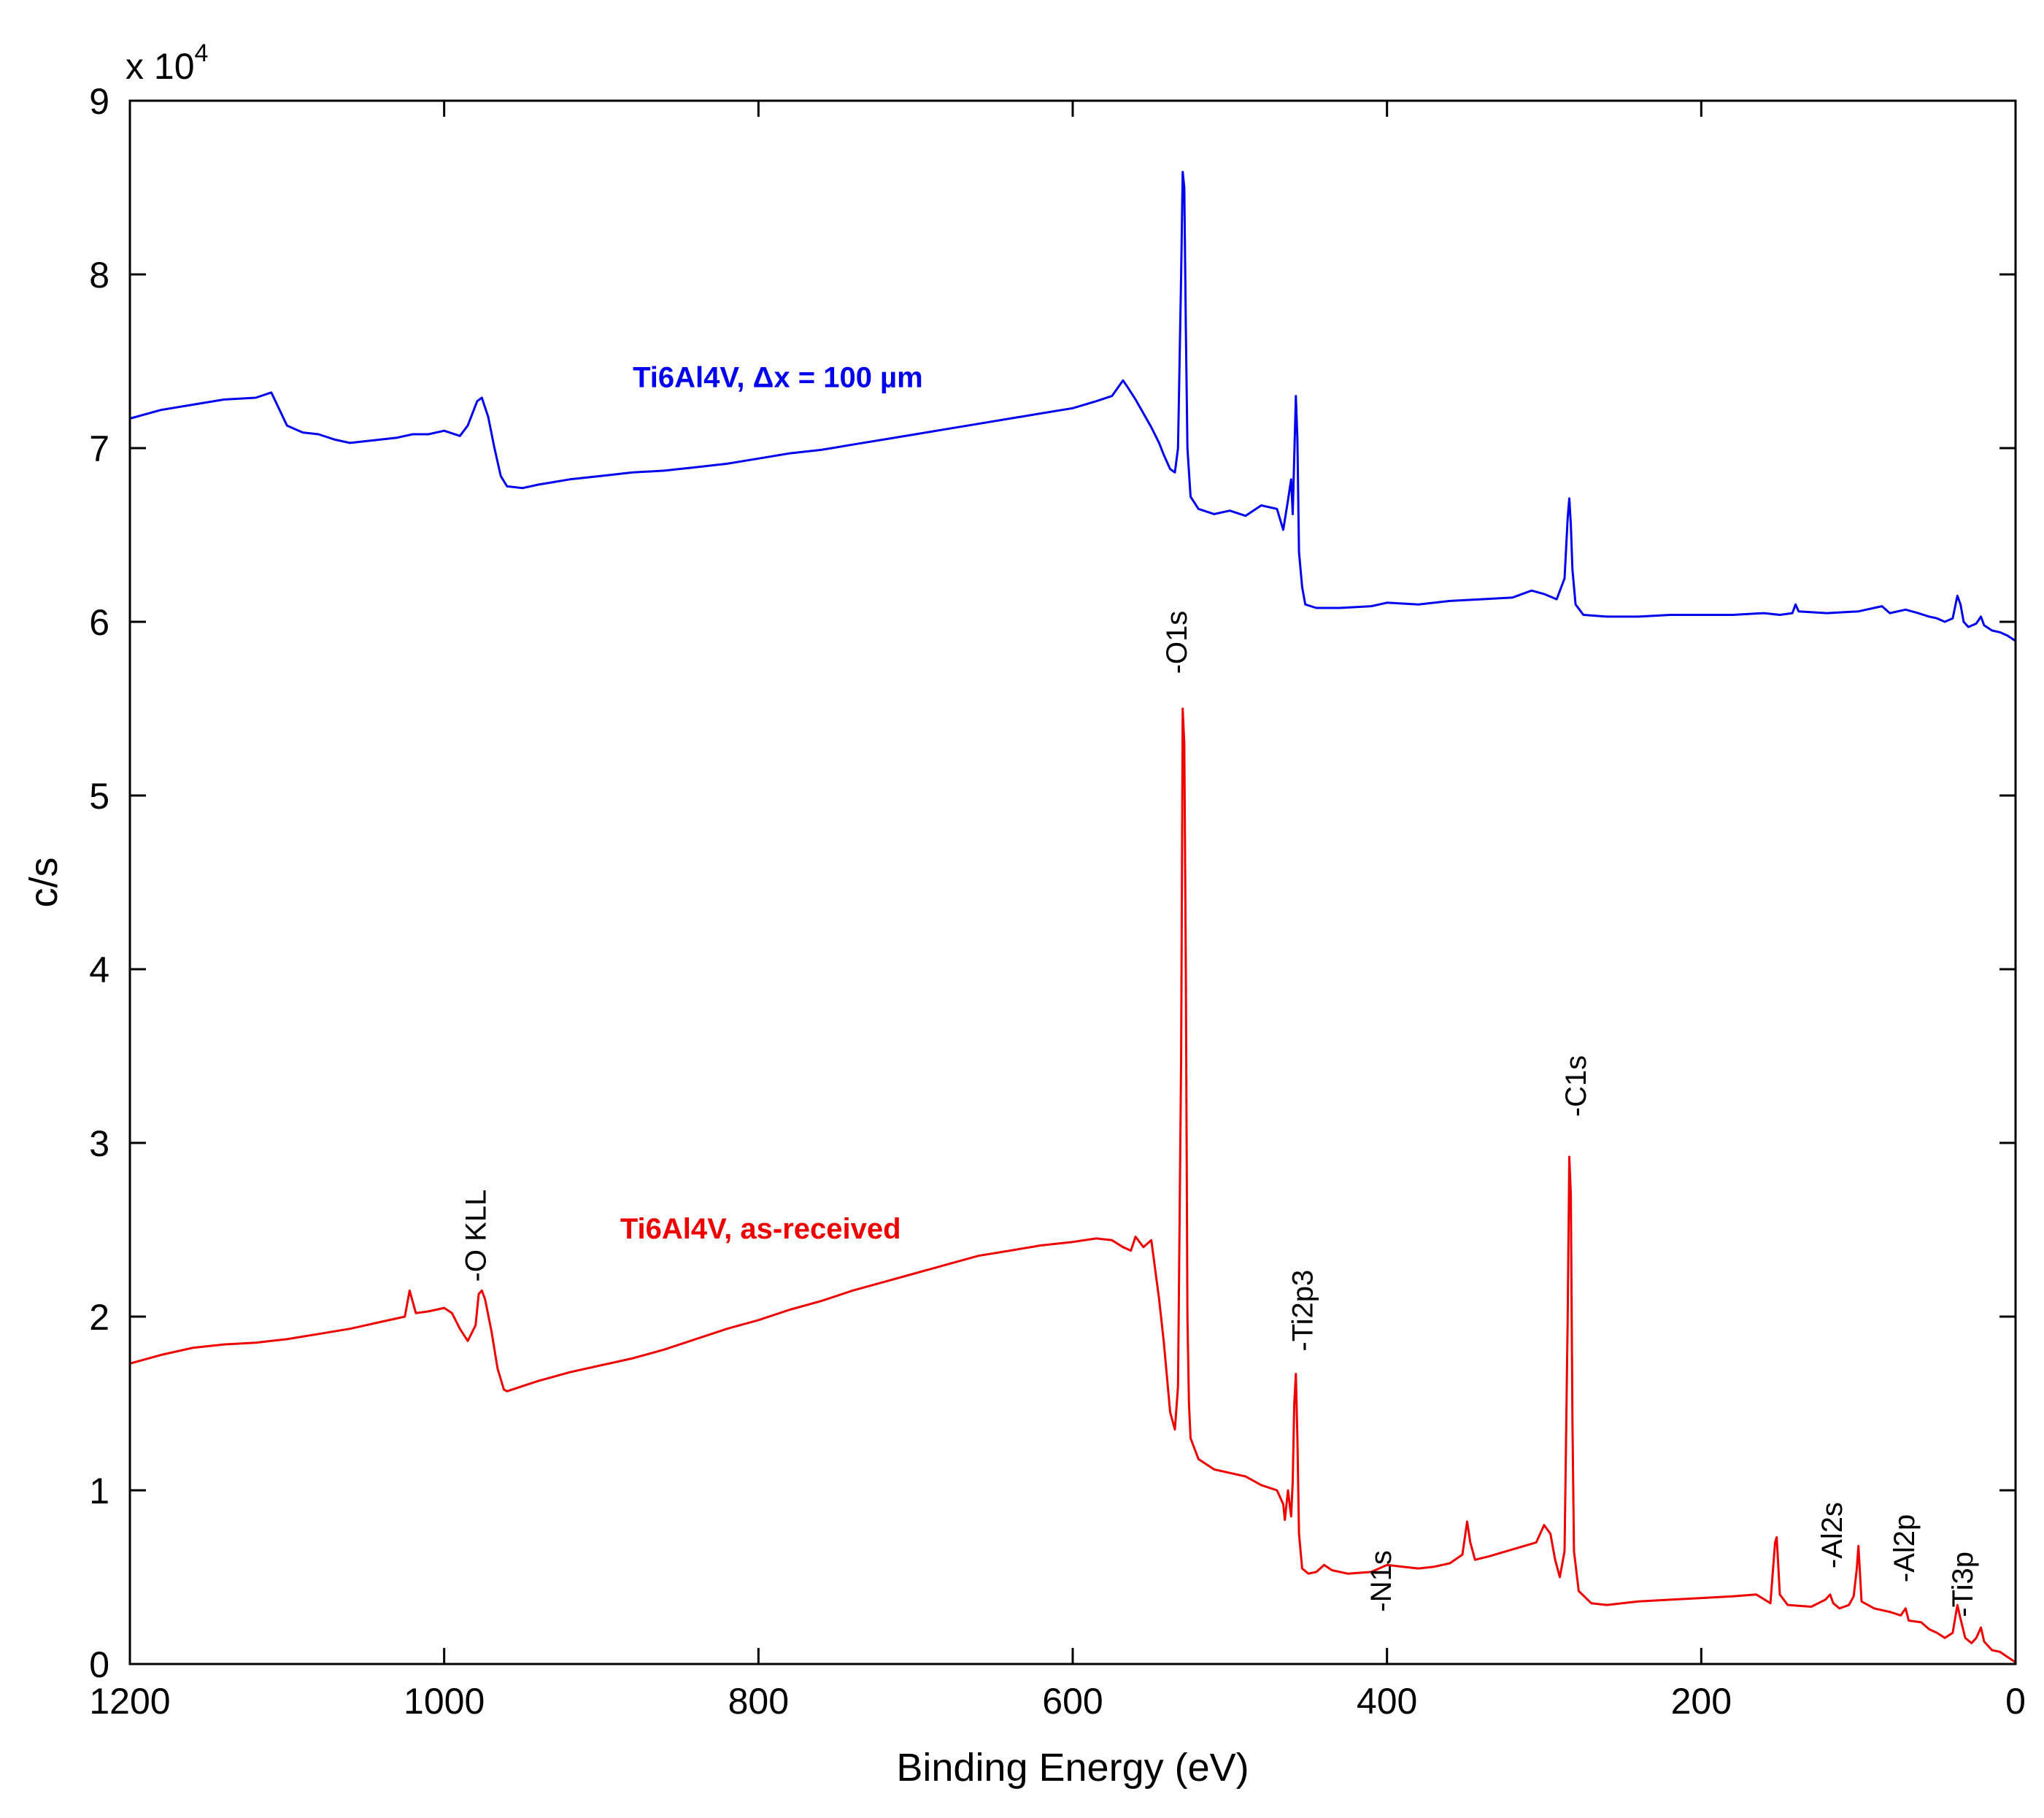 The width and height of the screenshot is (2044, 1818). I want to click on peak-label: -Ti3p, so click(1963, 1584).